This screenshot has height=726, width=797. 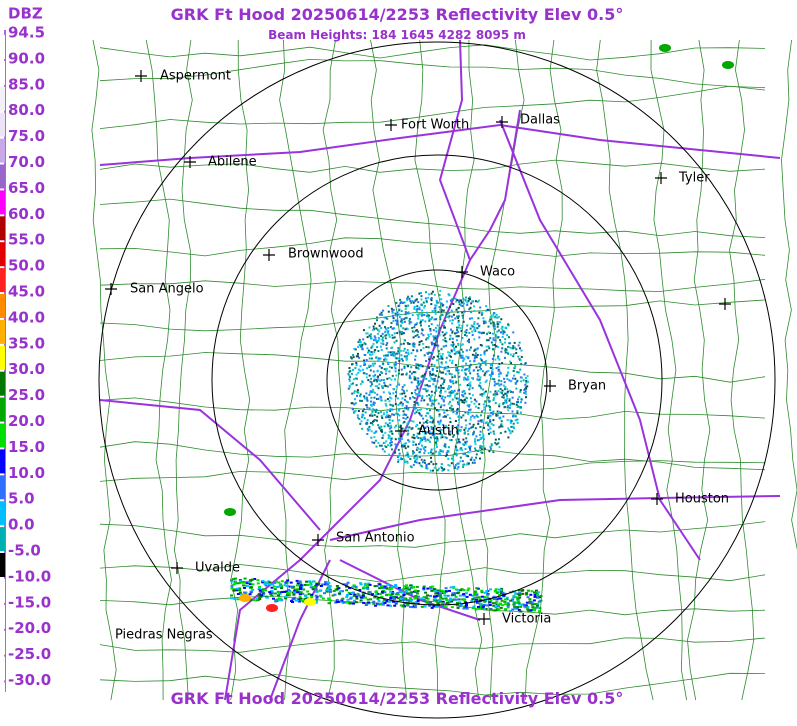 I want to click on scale-swatch, so click(x=2, y=98).